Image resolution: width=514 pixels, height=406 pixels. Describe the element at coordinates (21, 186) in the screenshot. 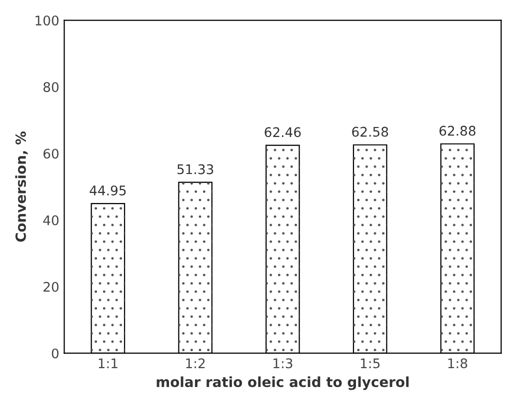

I see `y-axis-title: Conversion, %` at that location.